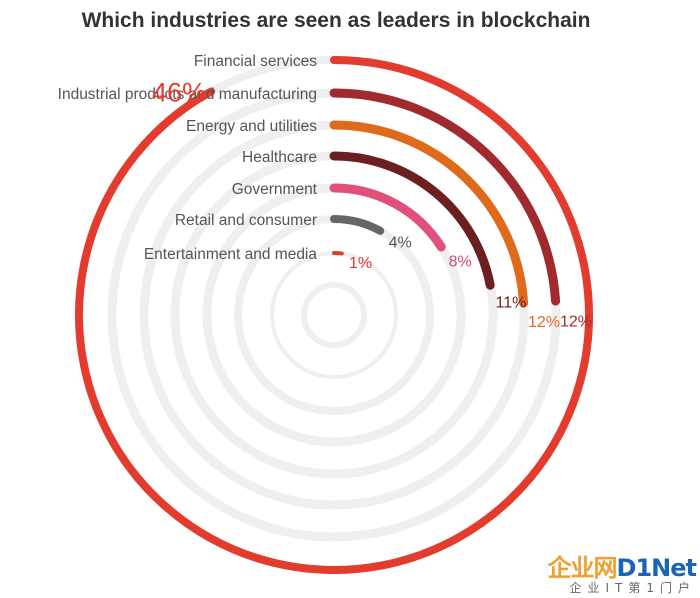  I want to click on category-label: Government, so click(275, 189).